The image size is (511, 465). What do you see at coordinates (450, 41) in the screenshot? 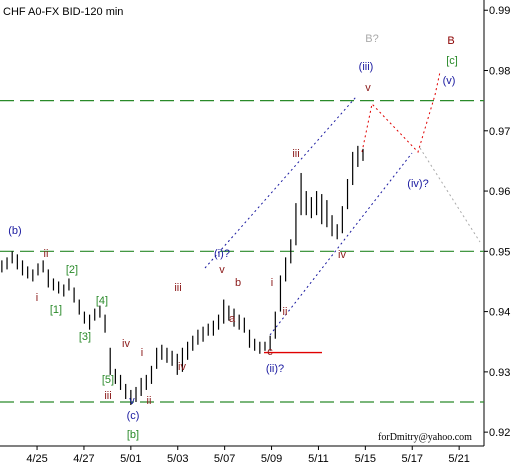
I see `wave-label: B` at bounding box center [450, 41].